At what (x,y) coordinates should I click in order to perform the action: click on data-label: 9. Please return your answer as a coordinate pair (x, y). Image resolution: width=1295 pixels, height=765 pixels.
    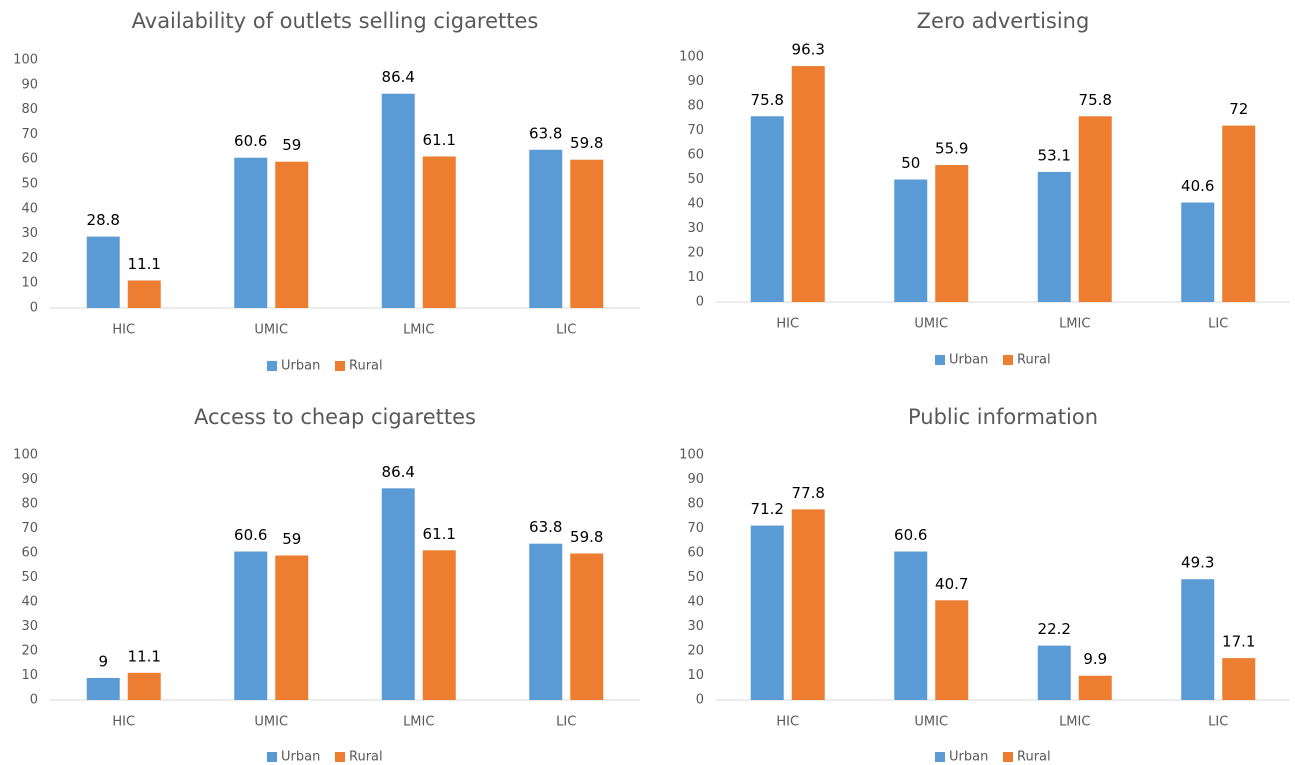
    Looking at the image, I should click on (103, 661).